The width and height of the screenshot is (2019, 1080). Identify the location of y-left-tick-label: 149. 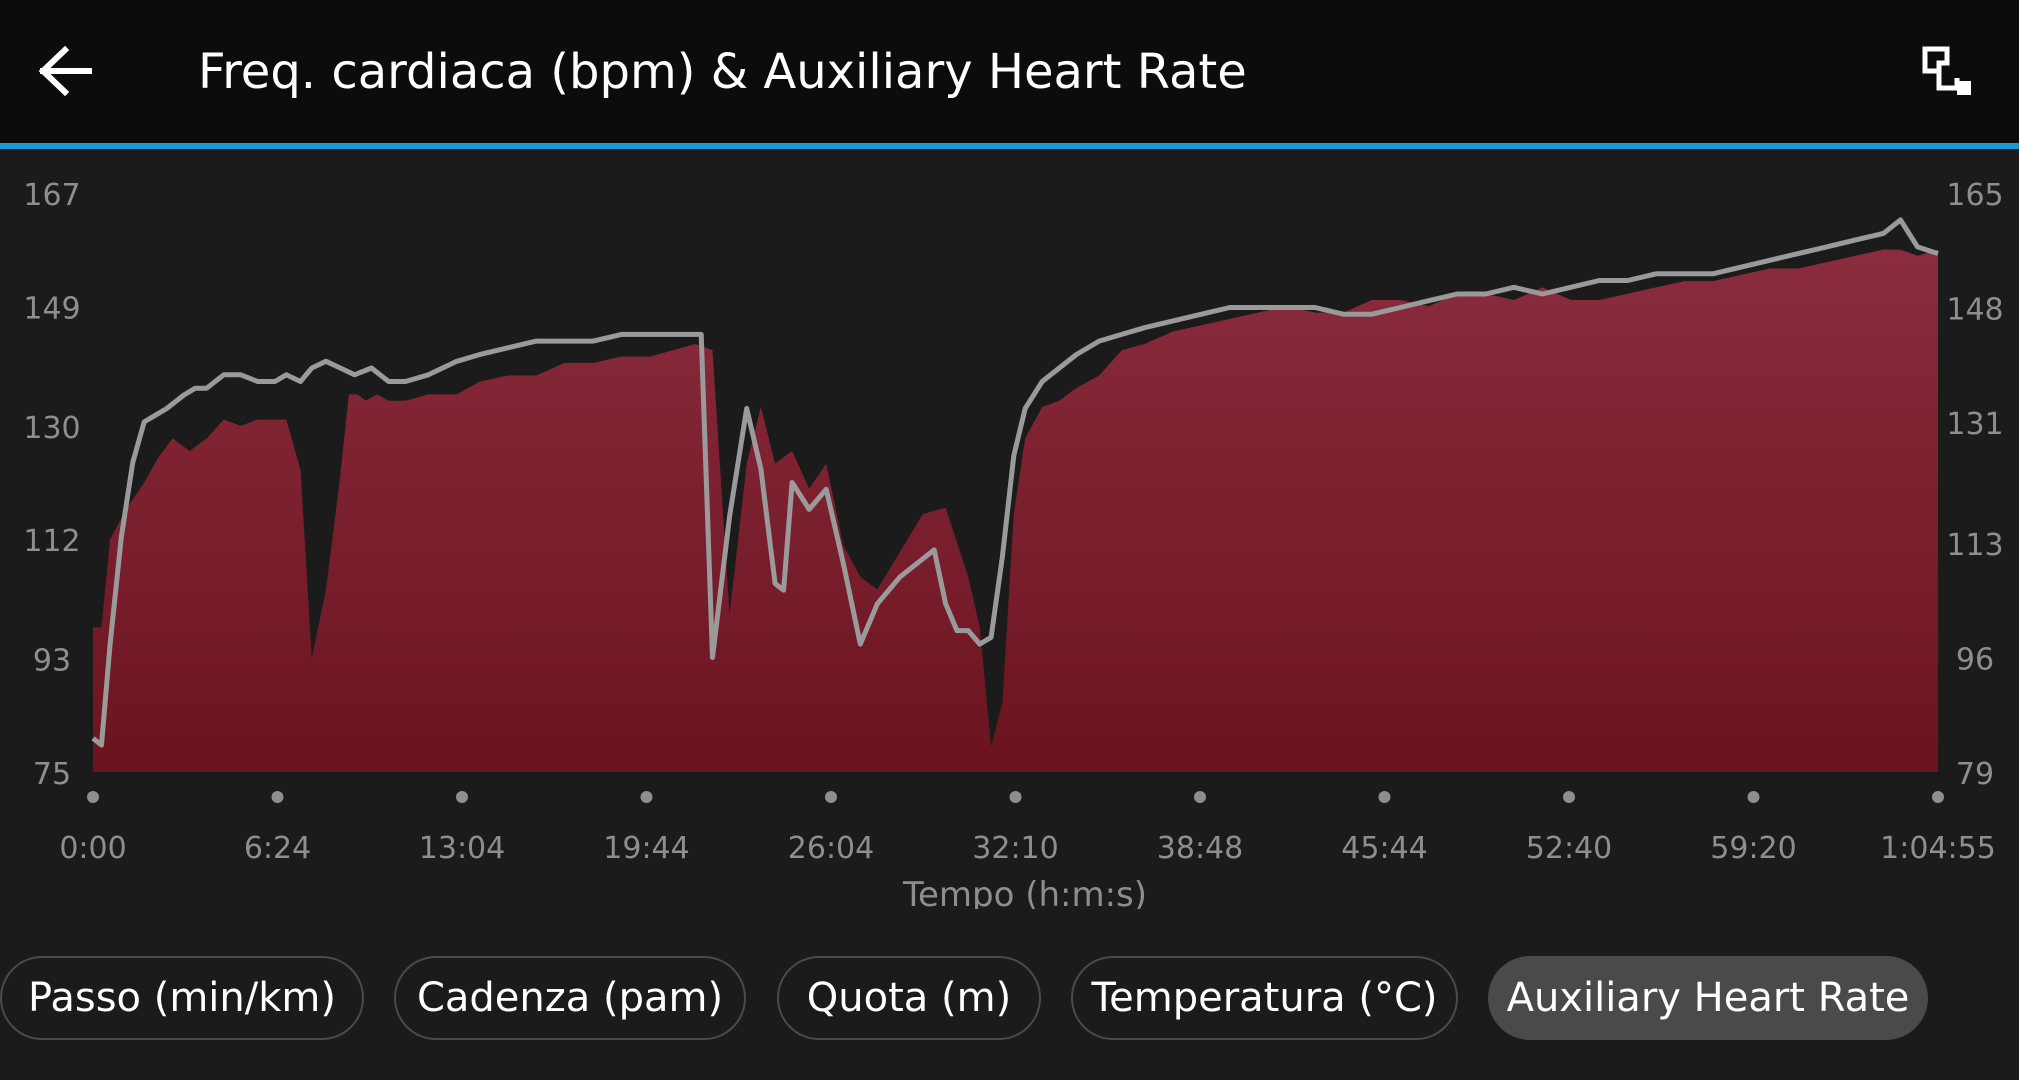
(51, 308).